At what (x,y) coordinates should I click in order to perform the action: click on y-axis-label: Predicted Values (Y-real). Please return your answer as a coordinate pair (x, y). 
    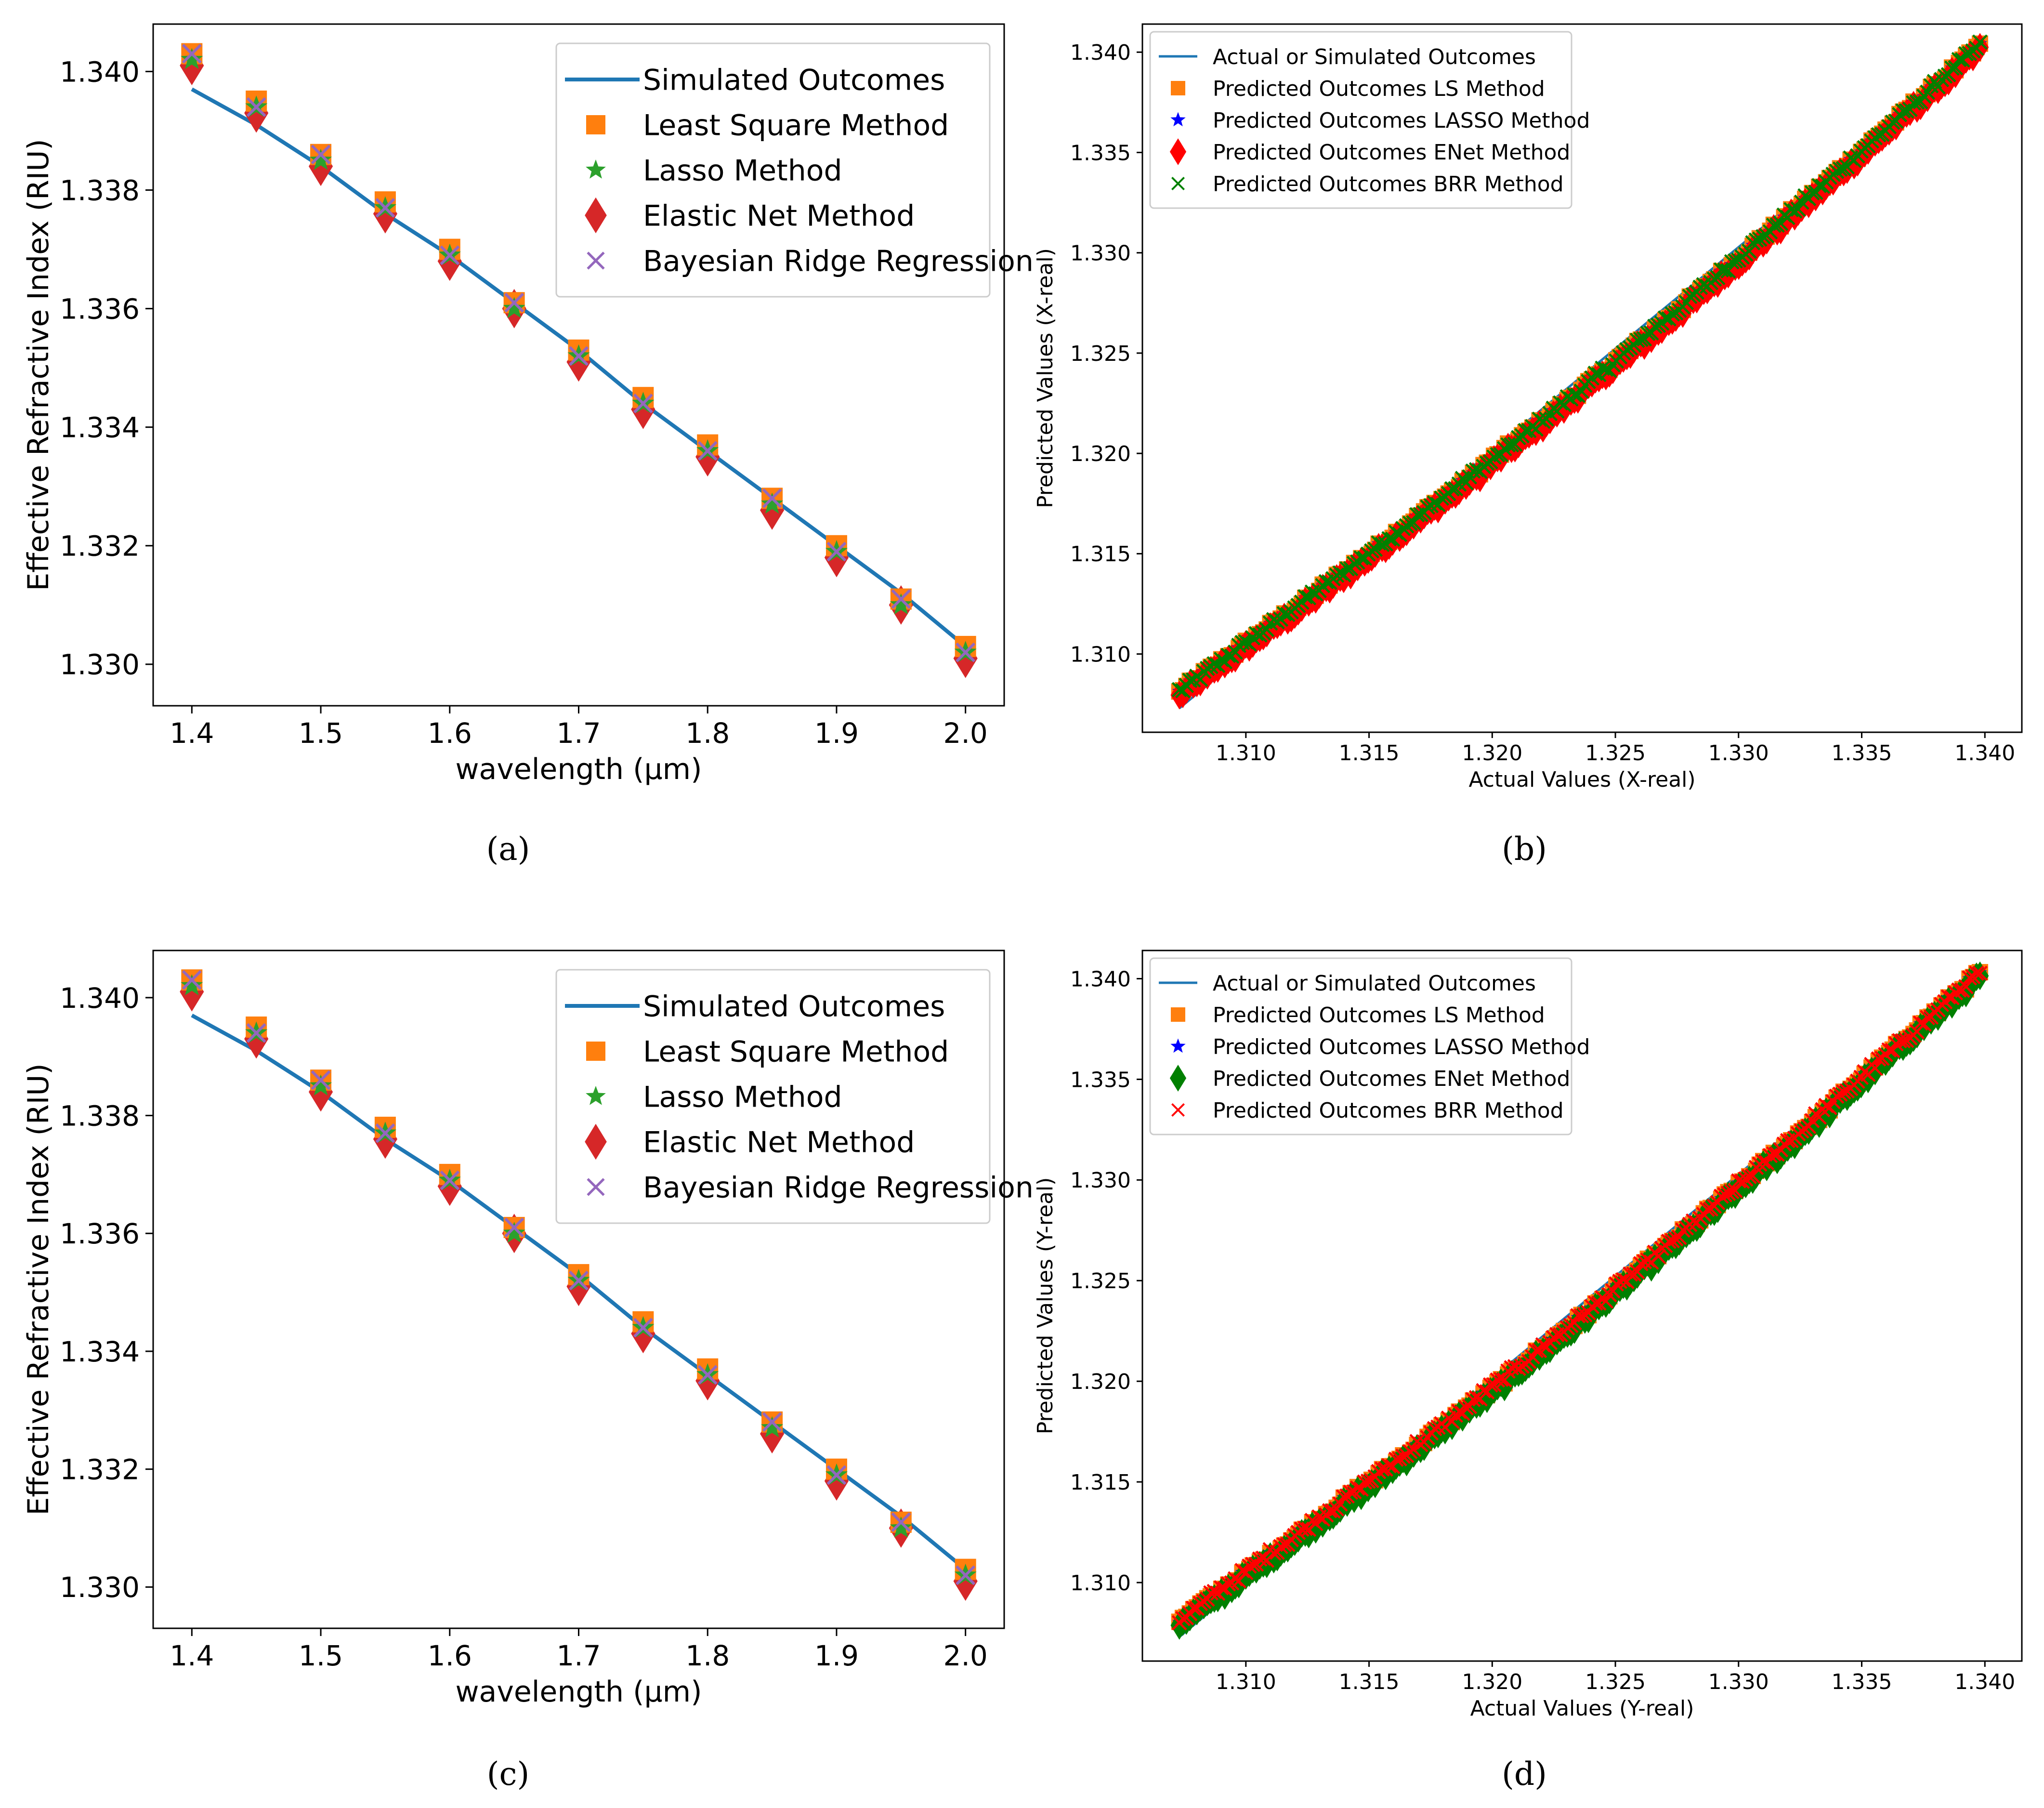
    Looking at the image, I should click on (1046, 1306).